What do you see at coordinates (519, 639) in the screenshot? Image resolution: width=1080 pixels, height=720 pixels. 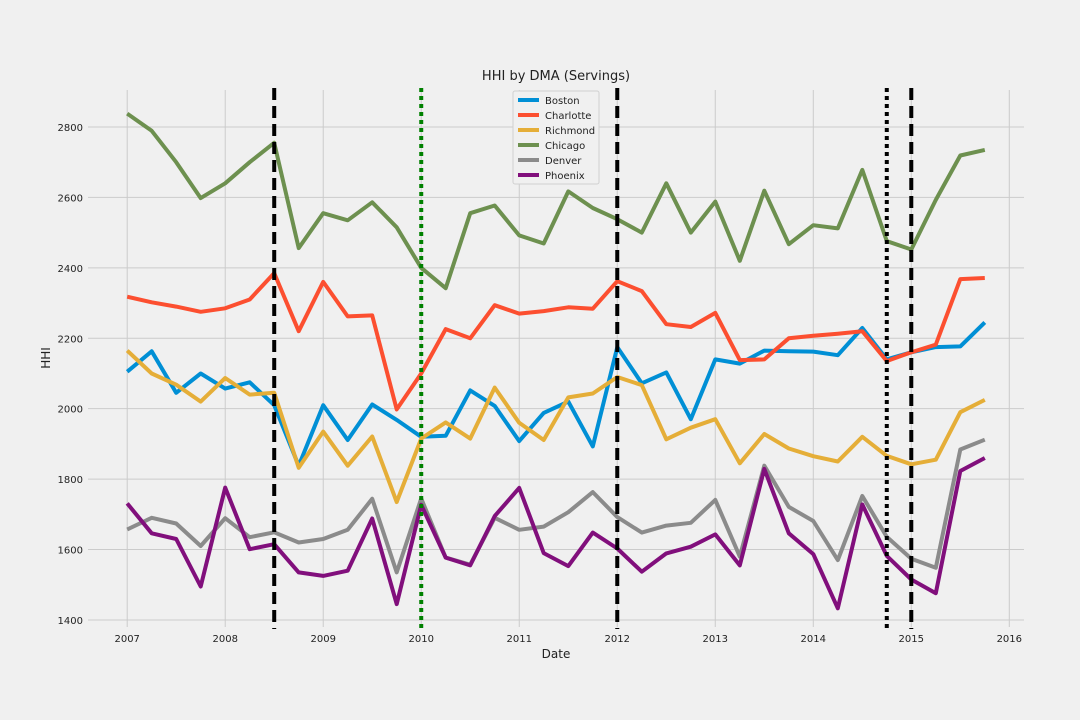 I see `x-tick-label: 2011` at bounding box center [519, 639].